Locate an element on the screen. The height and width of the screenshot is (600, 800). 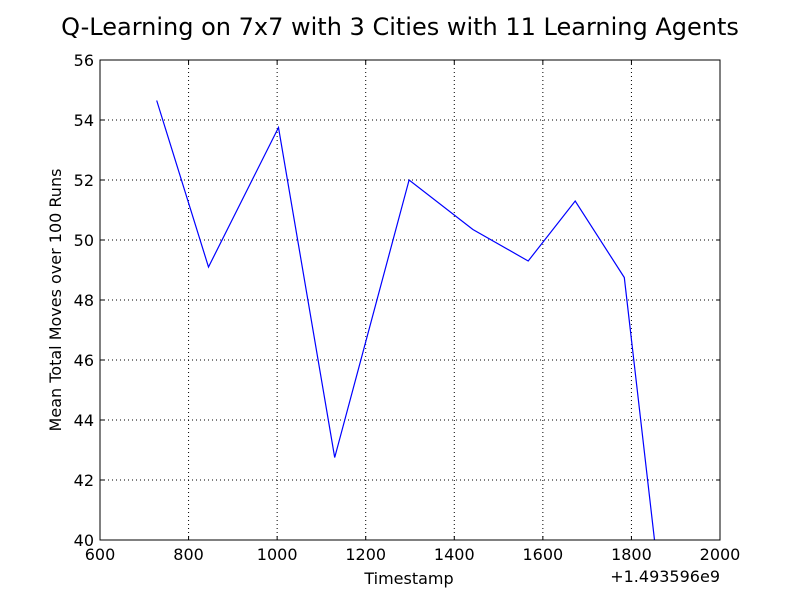
x-tick-label: 1000 is located at coordinates (277, 554).